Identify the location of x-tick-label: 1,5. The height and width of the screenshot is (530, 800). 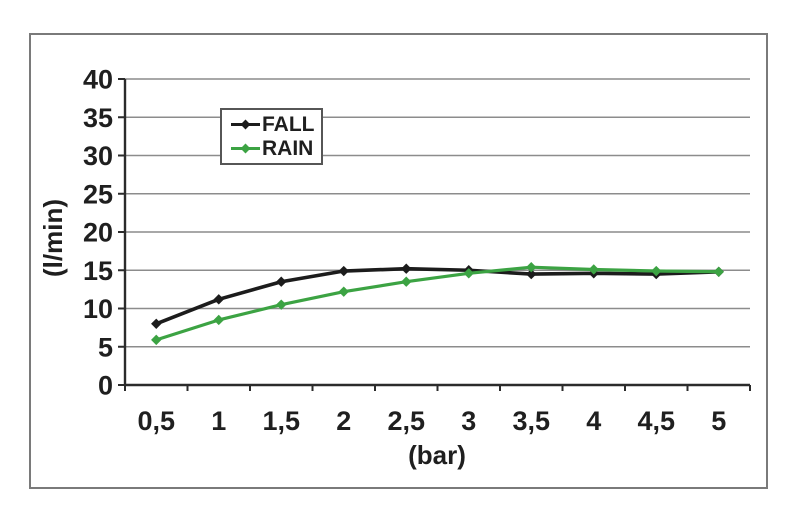
(281, 421).